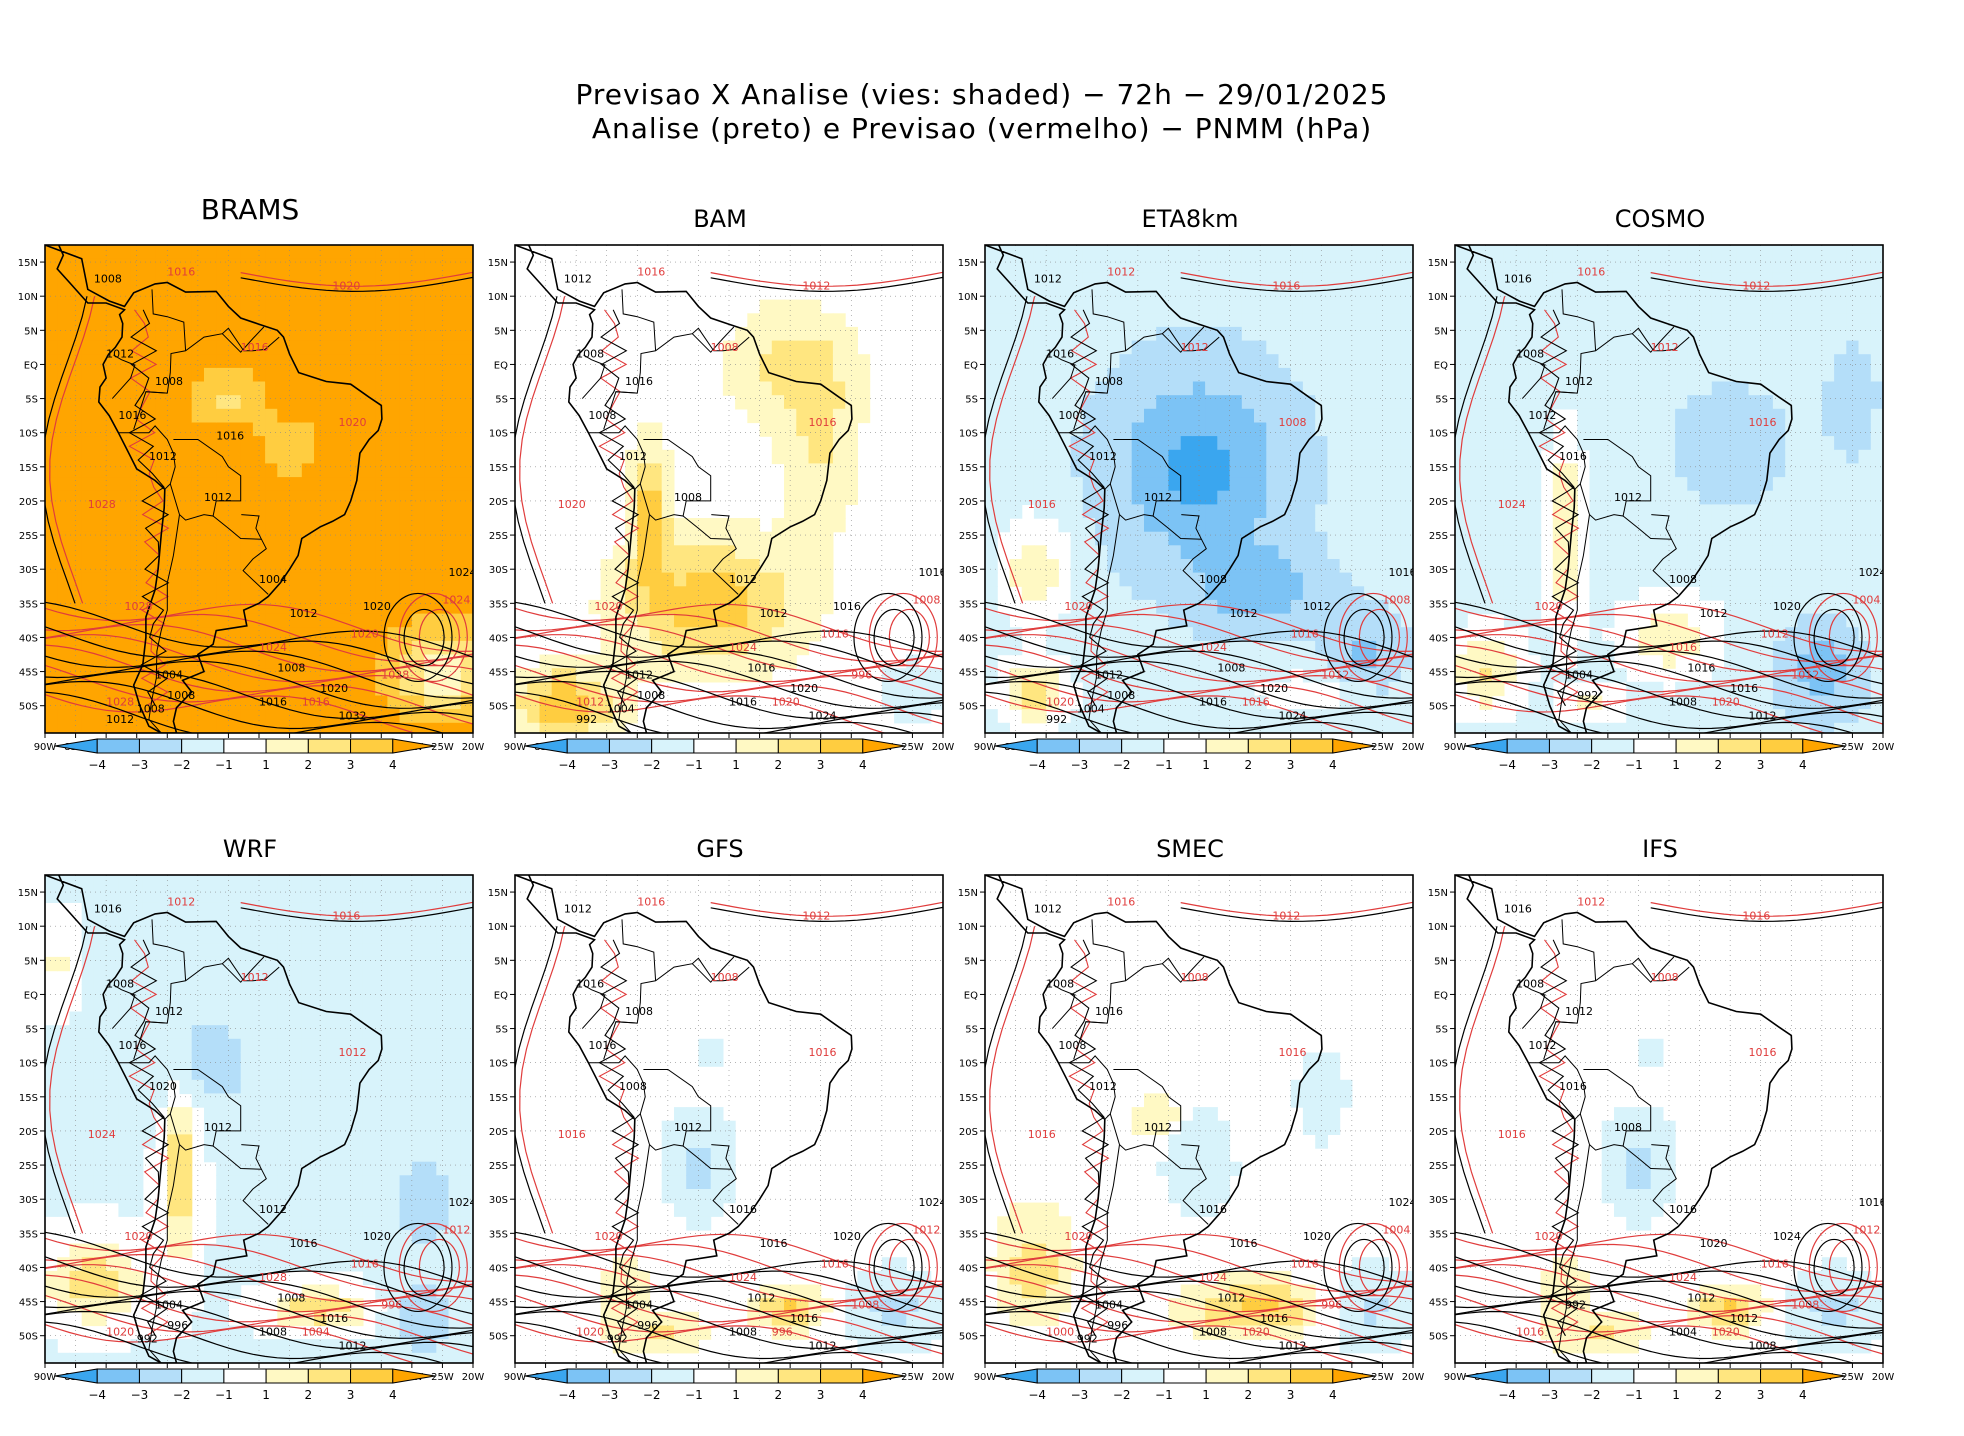  I want to click on forecast-contour-label: 1000, so click(1060, 1332).